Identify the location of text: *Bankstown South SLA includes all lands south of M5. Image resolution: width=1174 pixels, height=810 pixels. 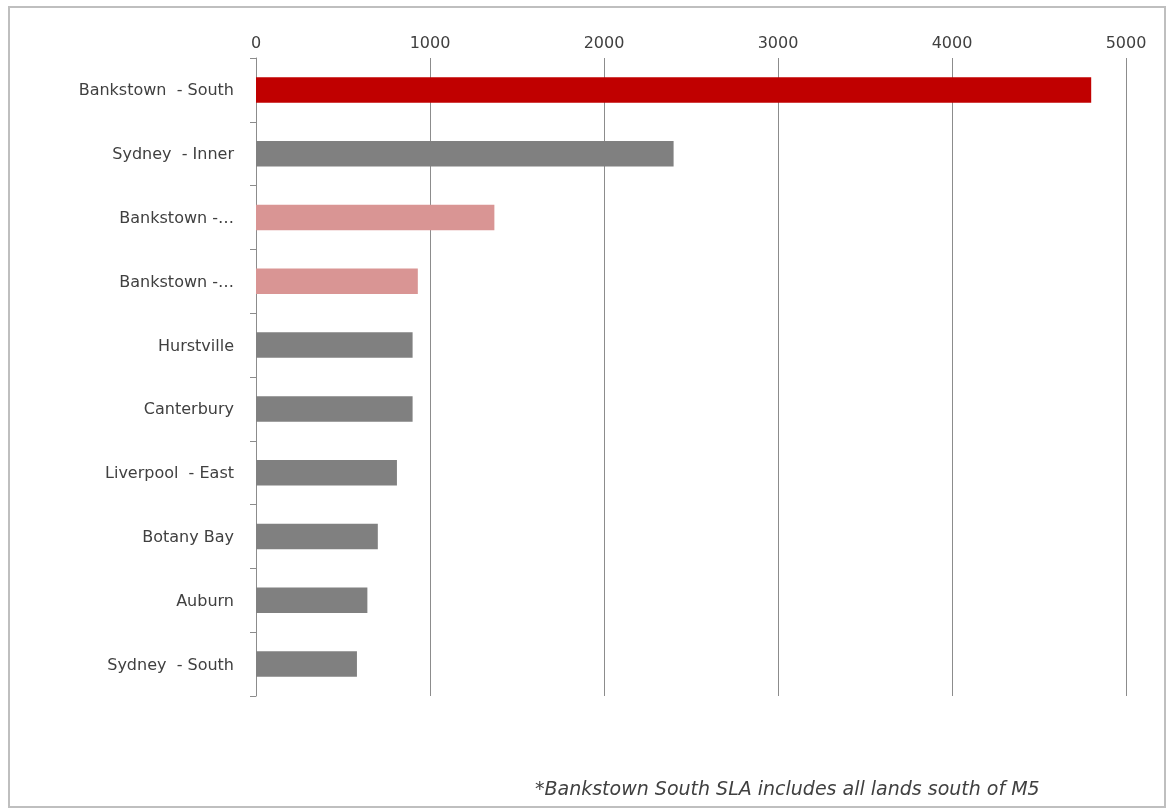
(788, 788).